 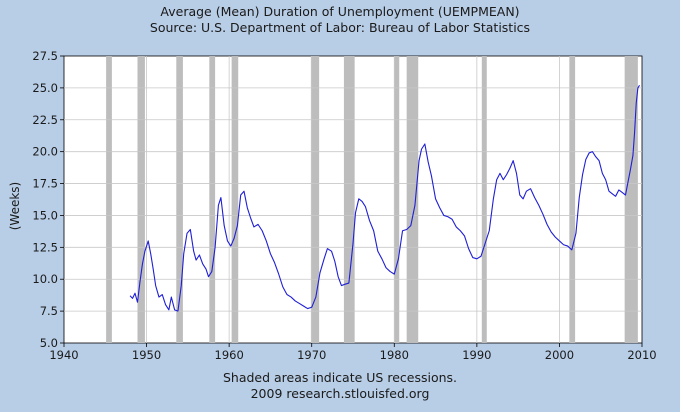 What do you see at coordinates (49, 343) in the screenshot?
I see `y-tick-label: 5.0` at bounding box center [49, 343].